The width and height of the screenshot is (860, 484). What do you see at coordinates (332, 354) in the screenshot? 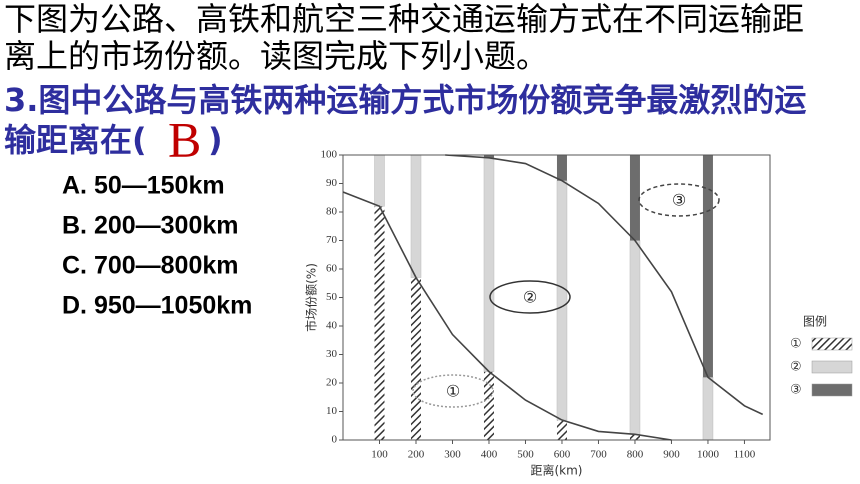
I see `y-tick-label: 30` at bounding box center [332, 354].